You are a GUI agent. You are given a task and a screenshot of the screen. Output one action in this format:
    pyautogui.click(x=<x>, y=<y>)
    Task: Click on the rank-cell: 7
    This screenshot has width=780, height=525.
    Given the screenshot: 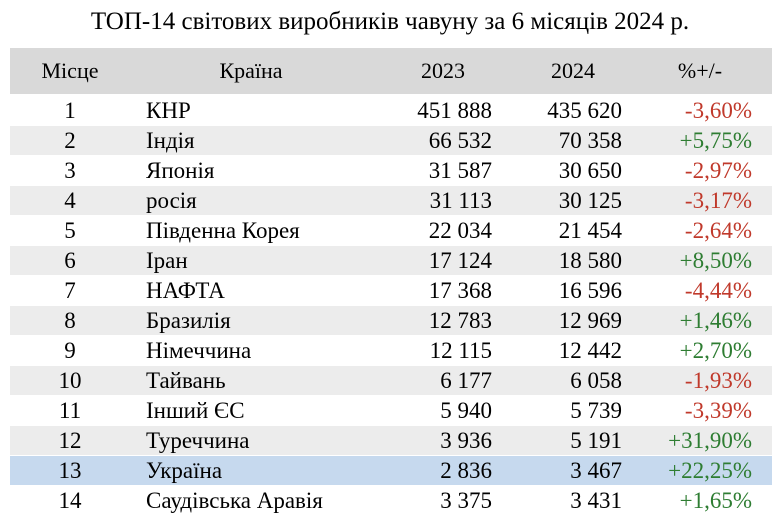 What is the action you would take?
    pyautogui.click(x=70, y=290)
    